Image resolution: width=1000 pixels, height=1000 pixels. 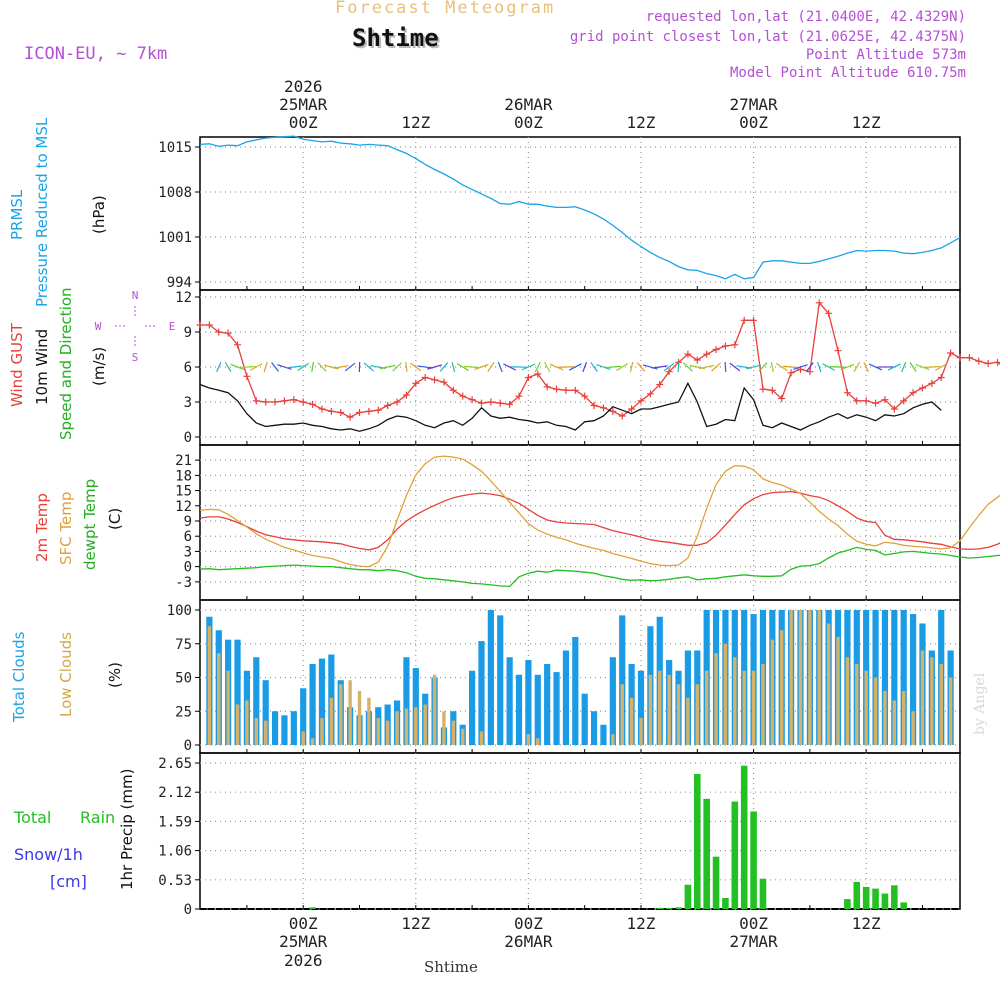 What do you see at coordinates (175, 148) in the screenshot?
I see `ytick-label: 1015` at bounding box center [175, 148].